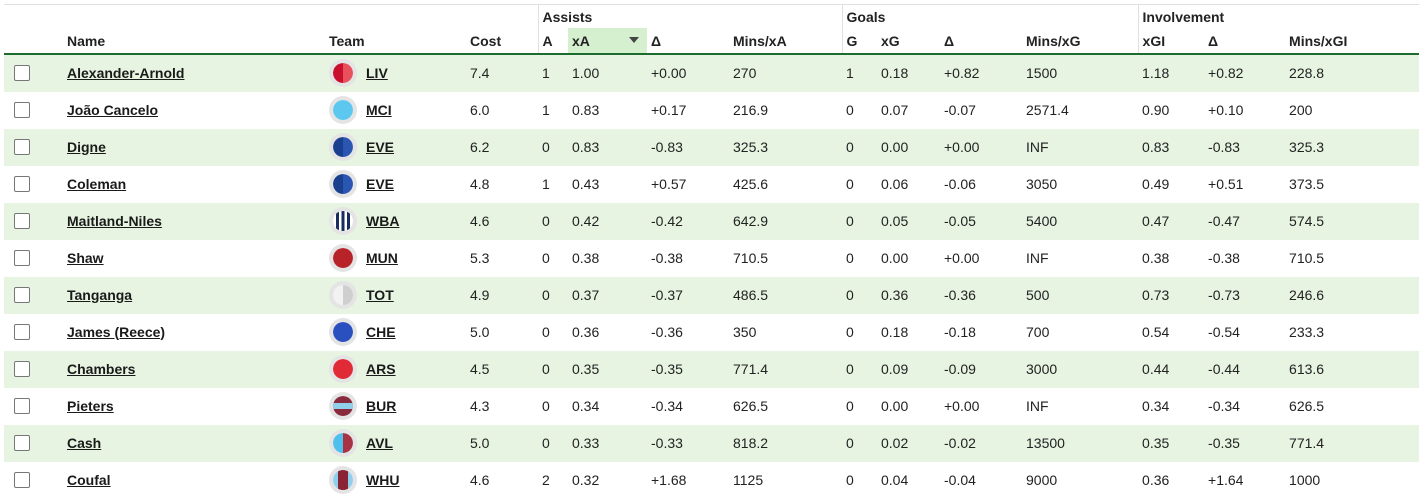  What do you see at coordinates (381, 405) in the screenshot?
I see `team-link: BUR` at bounding box center [381, 405].